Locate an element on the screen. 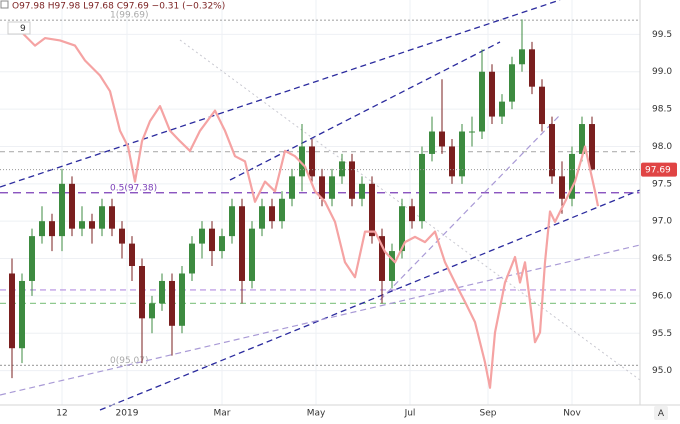 Image resolution: width=680 pixels, height=424 pixels. x-tick-label: 2019 is located at coordinates (127, 414).